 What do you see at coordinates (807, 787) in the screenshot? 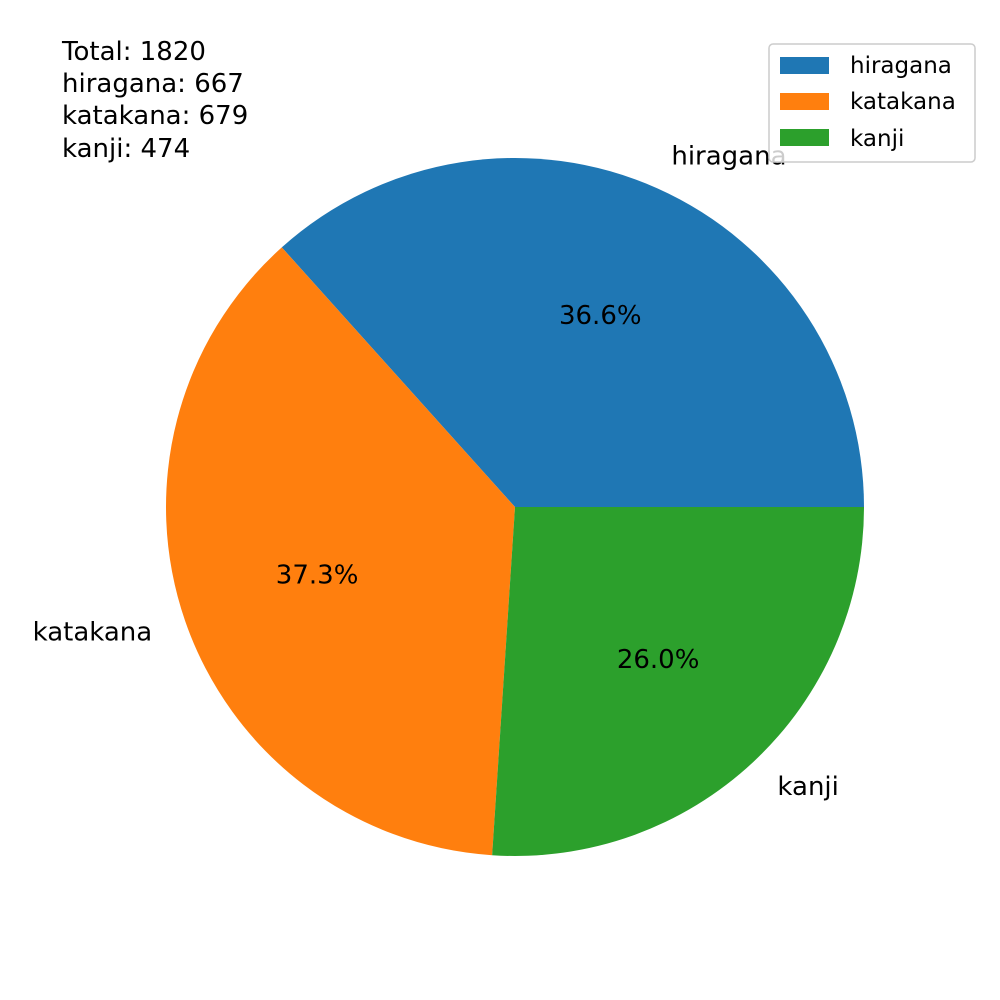
I see `slice-label-kanji: kanji` at bounding box center [807, 787].